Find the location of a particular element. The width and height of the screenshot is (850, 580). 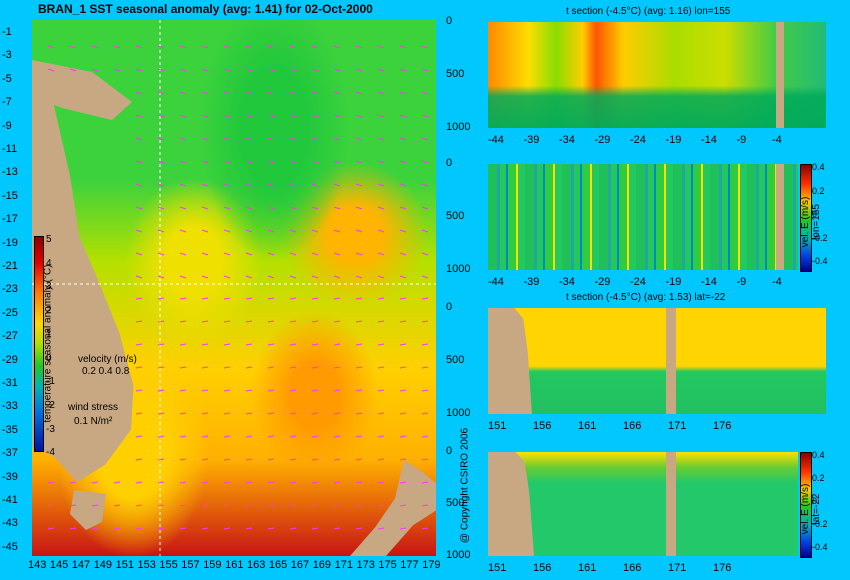

section3-land-mid is located at coordinates (671, 361).